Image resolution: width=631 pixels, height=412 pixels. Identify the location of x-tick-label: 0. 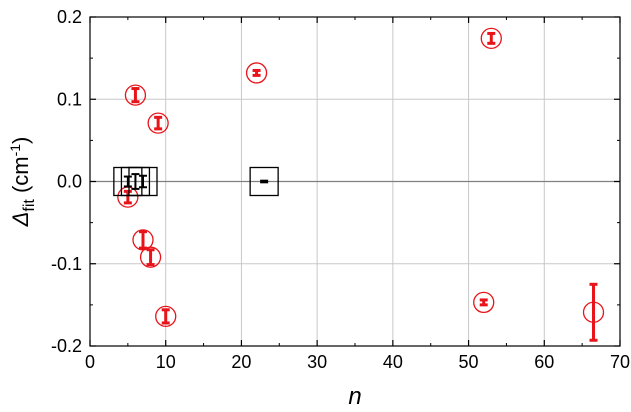
(90, 362).